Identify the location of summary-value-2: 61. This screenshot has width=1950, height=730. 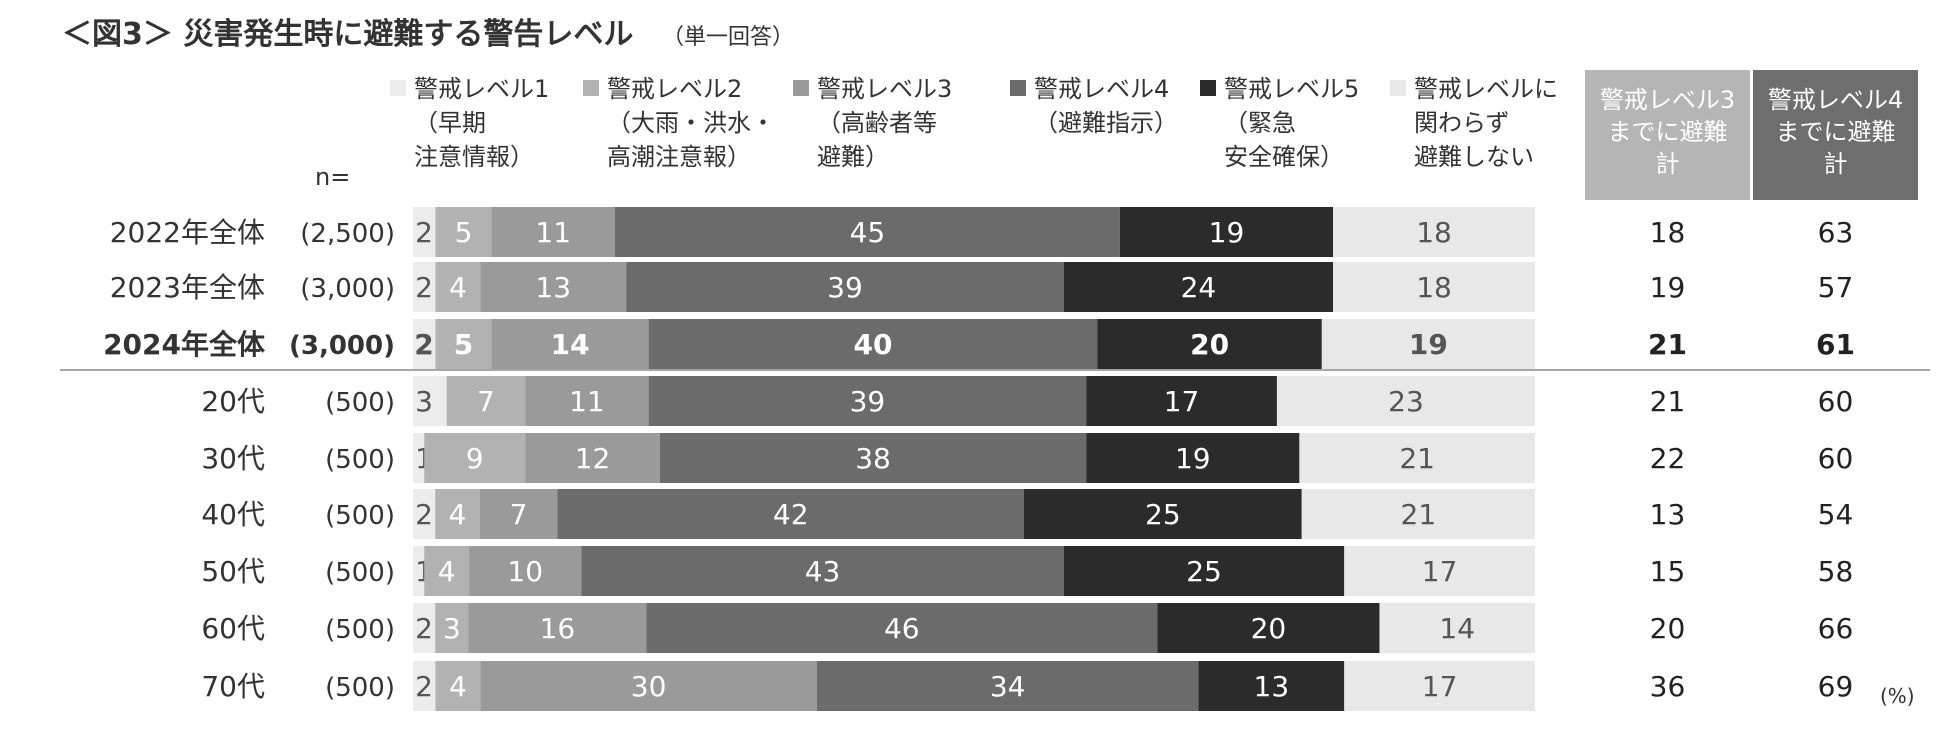
(1835, 344).